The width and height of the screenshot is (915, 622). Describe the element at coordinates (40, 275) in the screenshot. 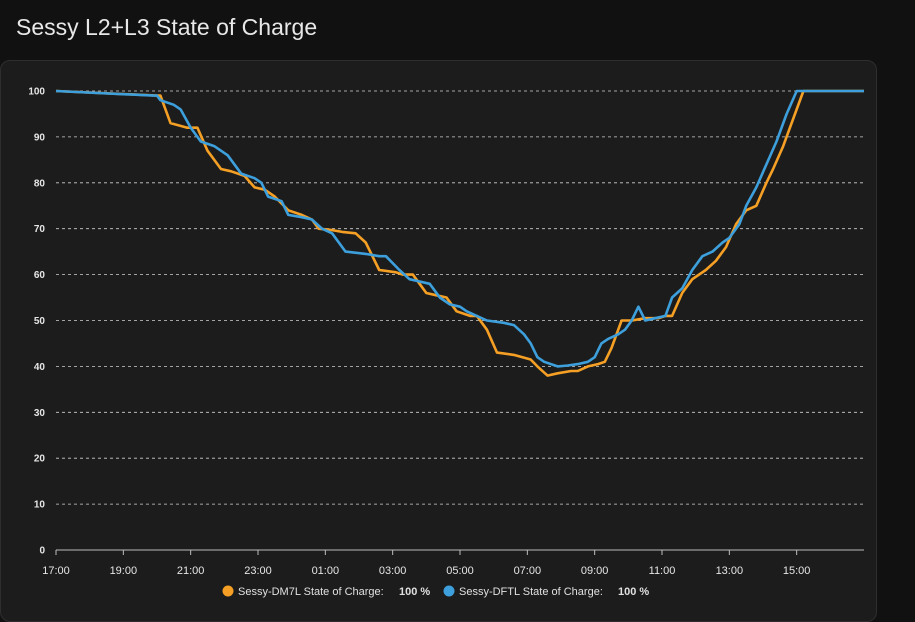

I see `y-tick-label: 60` at that location.